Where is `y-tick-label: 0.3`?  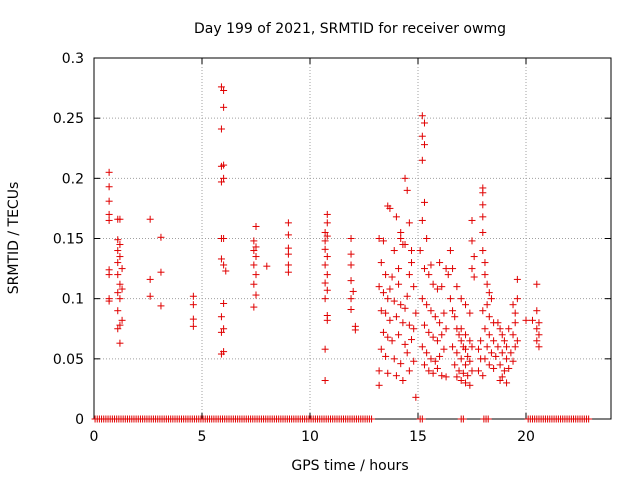
y-tick-label: 0.3 is located at coordinates (73, 59).